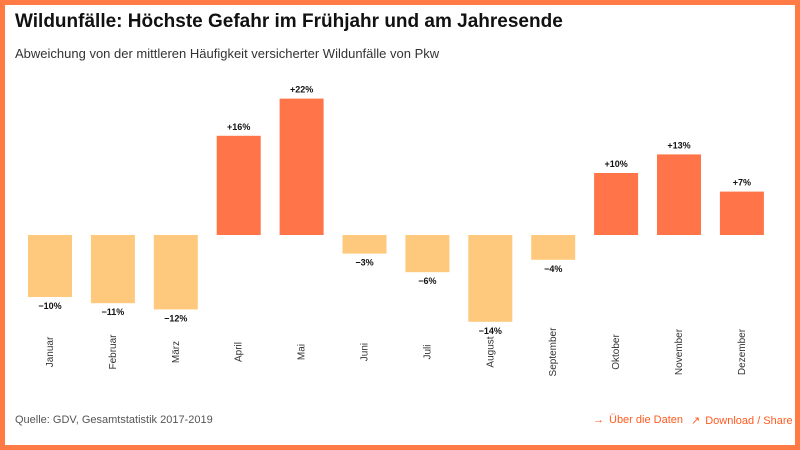 The width and height of the screenshot is (800, 450). Describe the element at coordinates (49, 306) in the screenshot. I see `value-label: −10%` at that location.